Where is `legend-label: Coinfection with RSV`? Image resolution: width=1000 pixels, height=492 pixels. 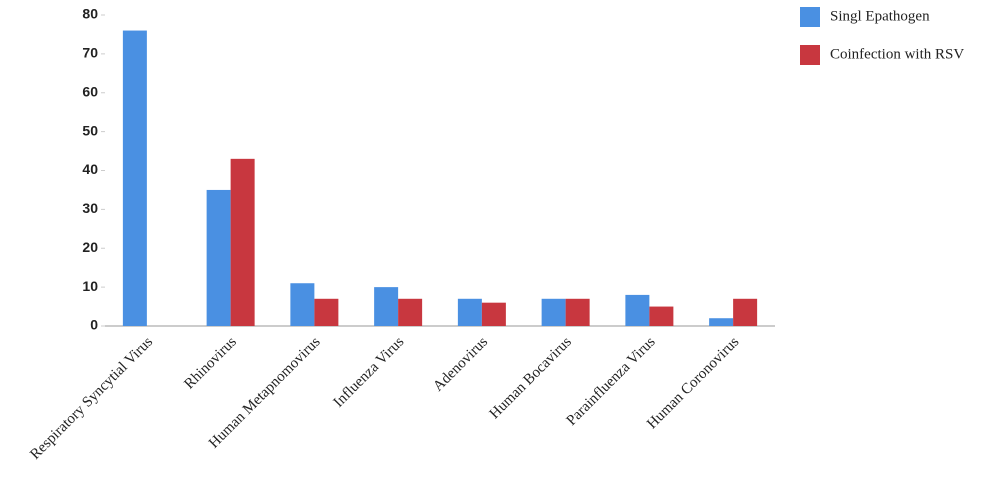 legend-label: Coinfection with RSV is located at coordinates (897, 54).